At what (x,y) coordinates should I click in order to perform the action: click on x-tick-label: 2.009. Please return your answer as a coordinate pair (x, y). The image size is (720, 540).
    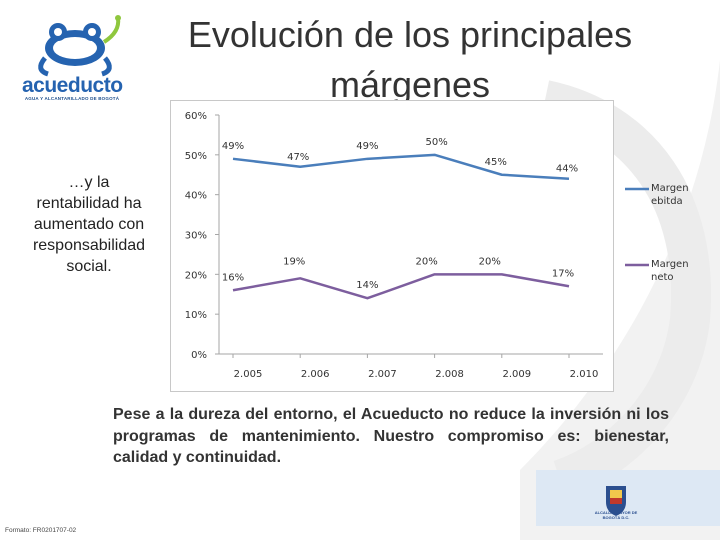
    Looking at the image, I should click on (516, 374).